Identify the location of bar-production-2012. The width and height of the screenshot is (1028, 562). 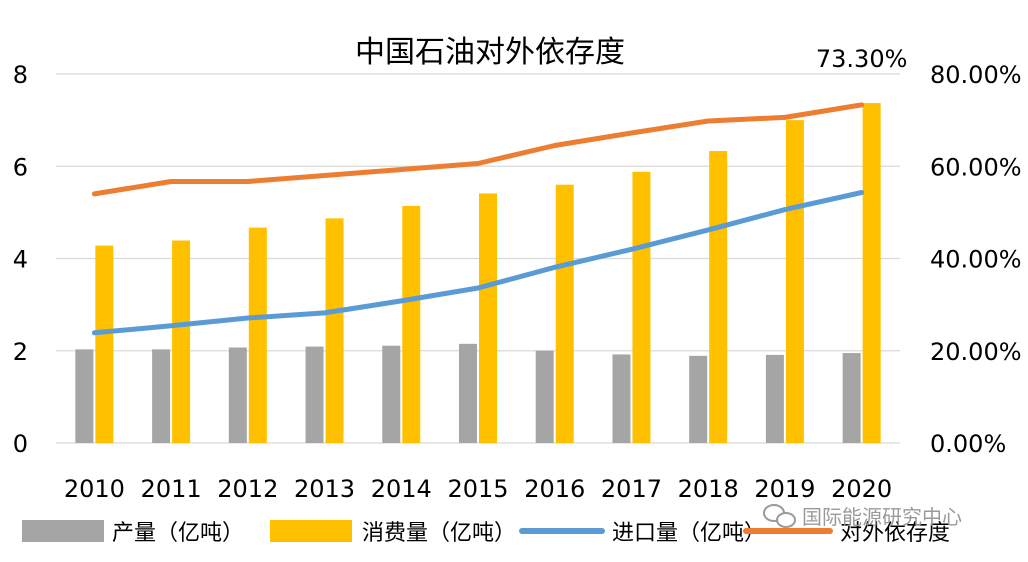
(237, 395).